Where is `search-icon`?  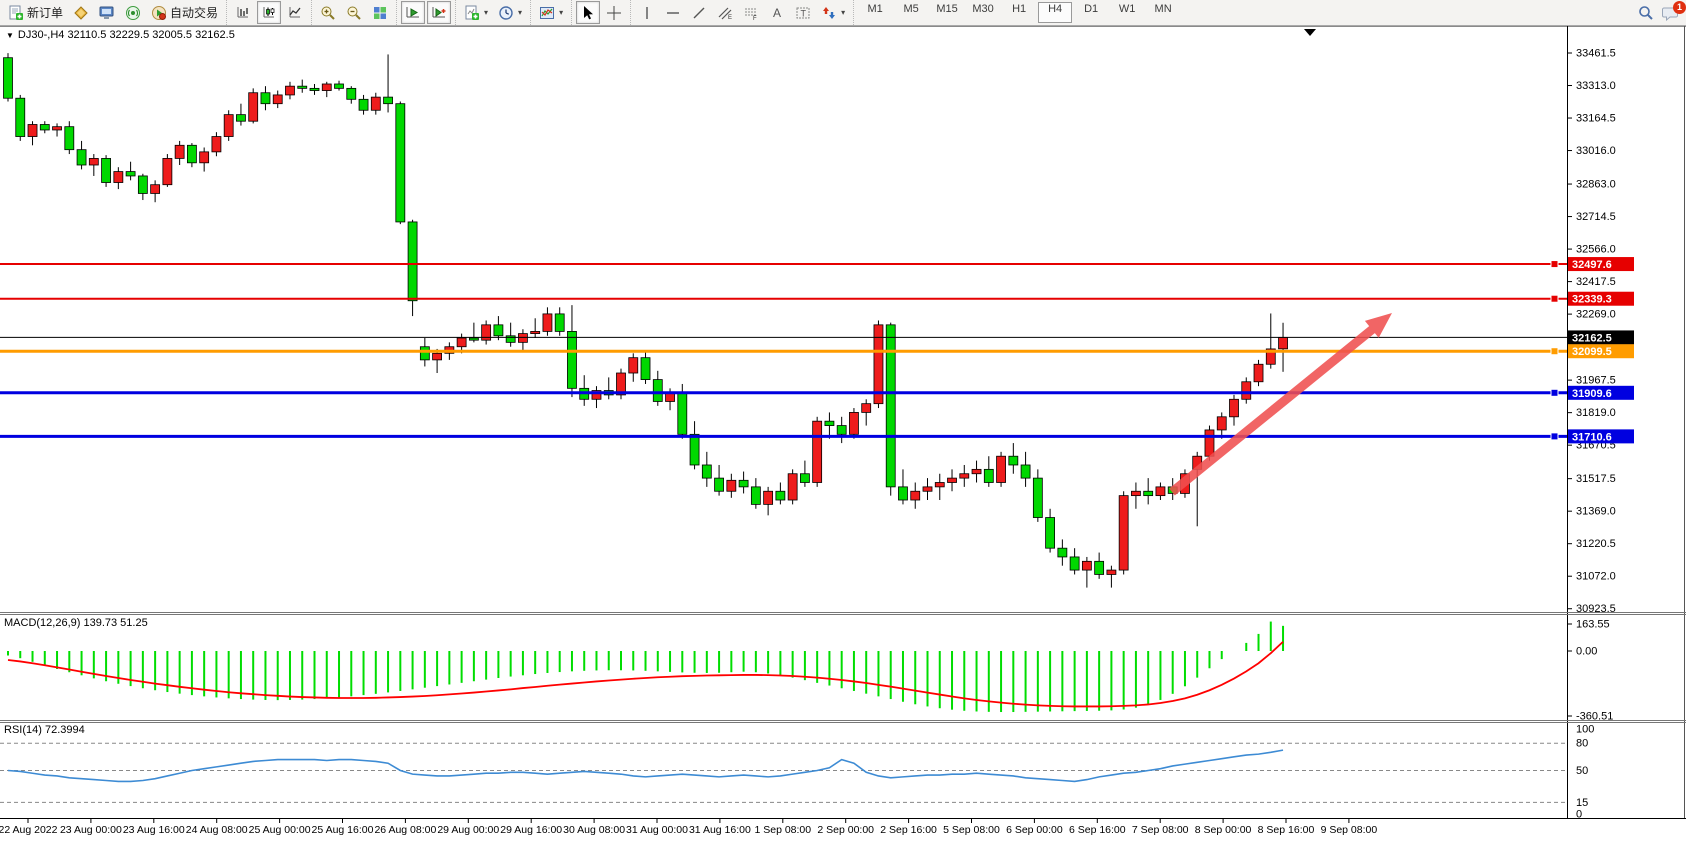 search-icon is located at coordinates (1646, 13).